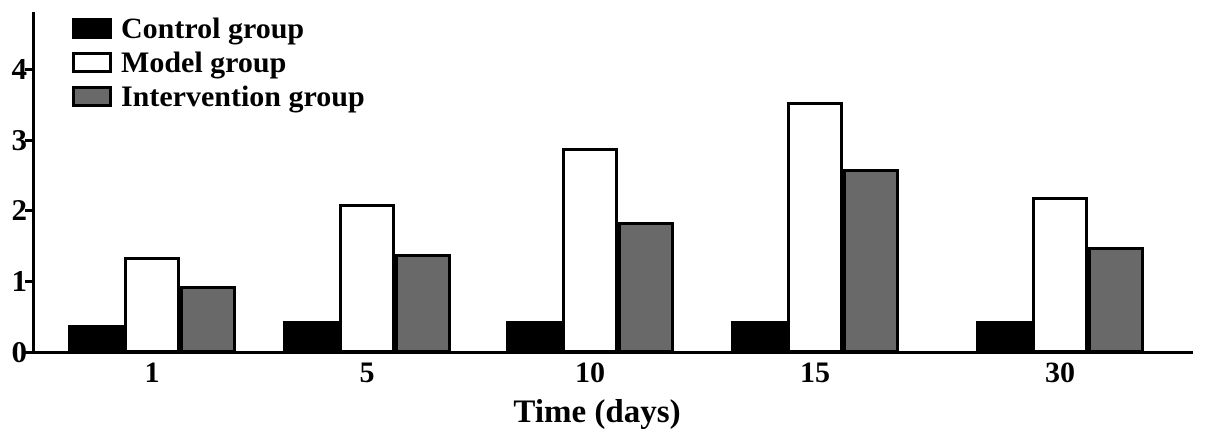  I want to click on x-tick-label: 10, so click(590, 372).